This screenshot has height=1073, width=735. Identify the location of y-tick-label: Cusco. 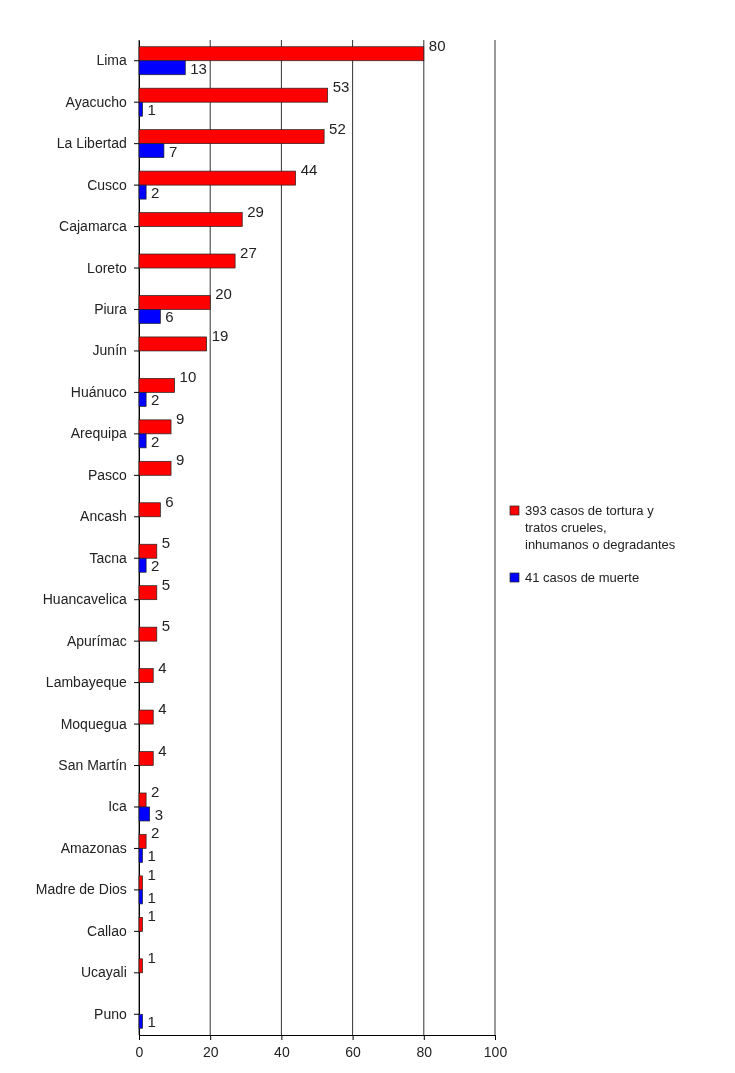
(107, 184).